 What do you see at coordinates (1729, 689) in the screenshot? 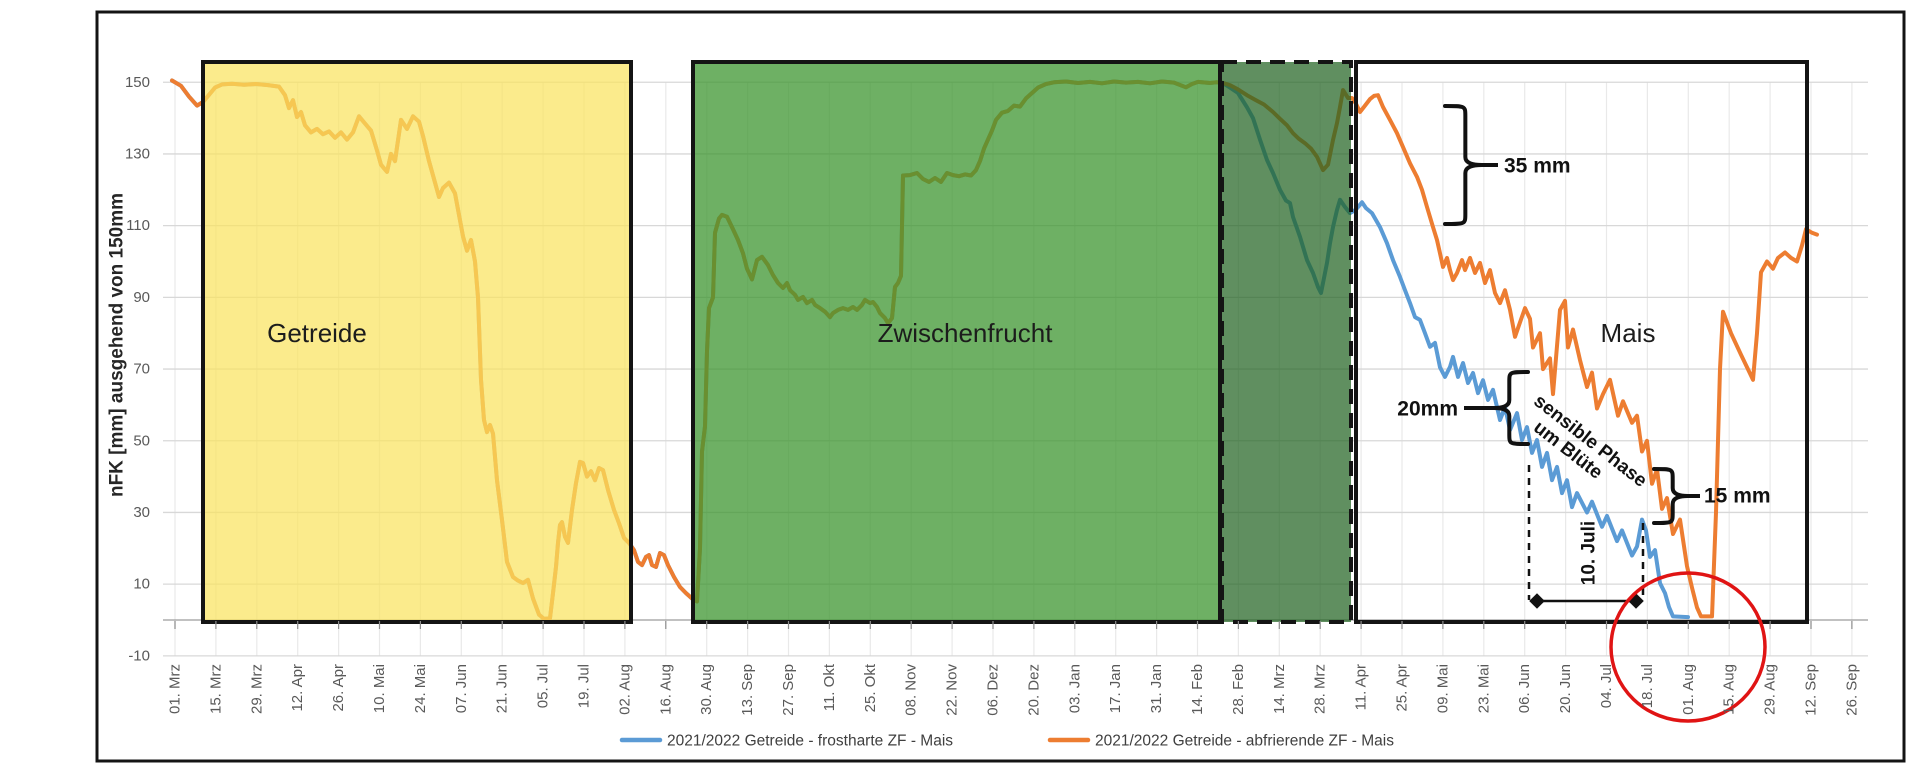
I see `x-tick-label: 15. Aug` at bounding box center [1729, 689].